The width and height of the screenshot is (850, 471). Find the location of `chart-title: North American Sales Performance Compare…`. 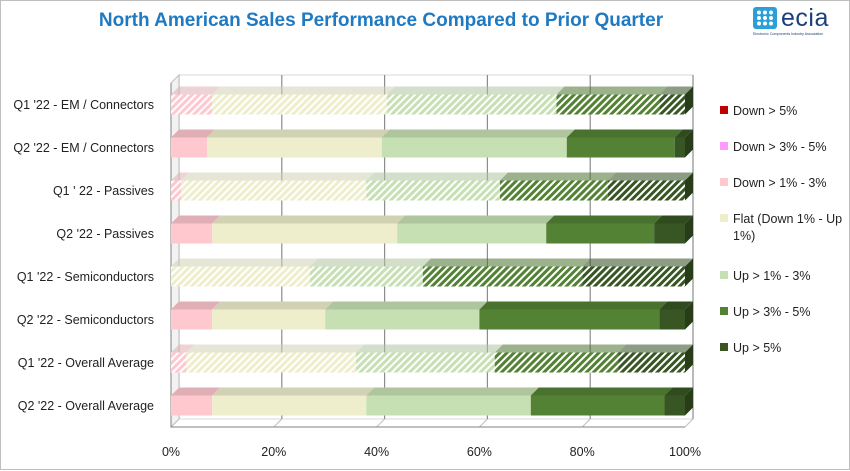

chart-title: North American Sales Performance Compare… is located at coordinates (381, 20).